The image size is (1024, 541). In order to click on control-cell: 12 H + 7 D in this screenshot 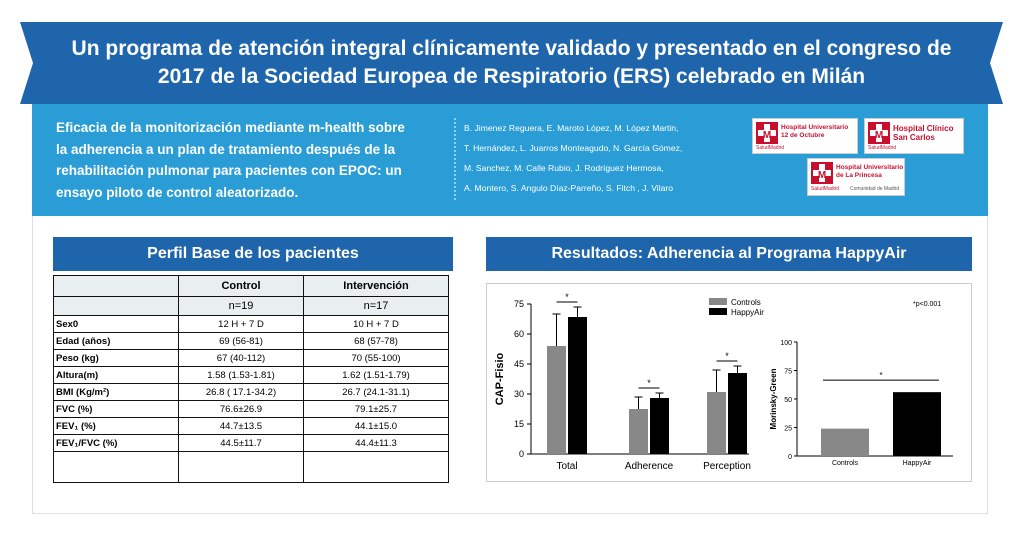, I will do `click(241, 324)`.